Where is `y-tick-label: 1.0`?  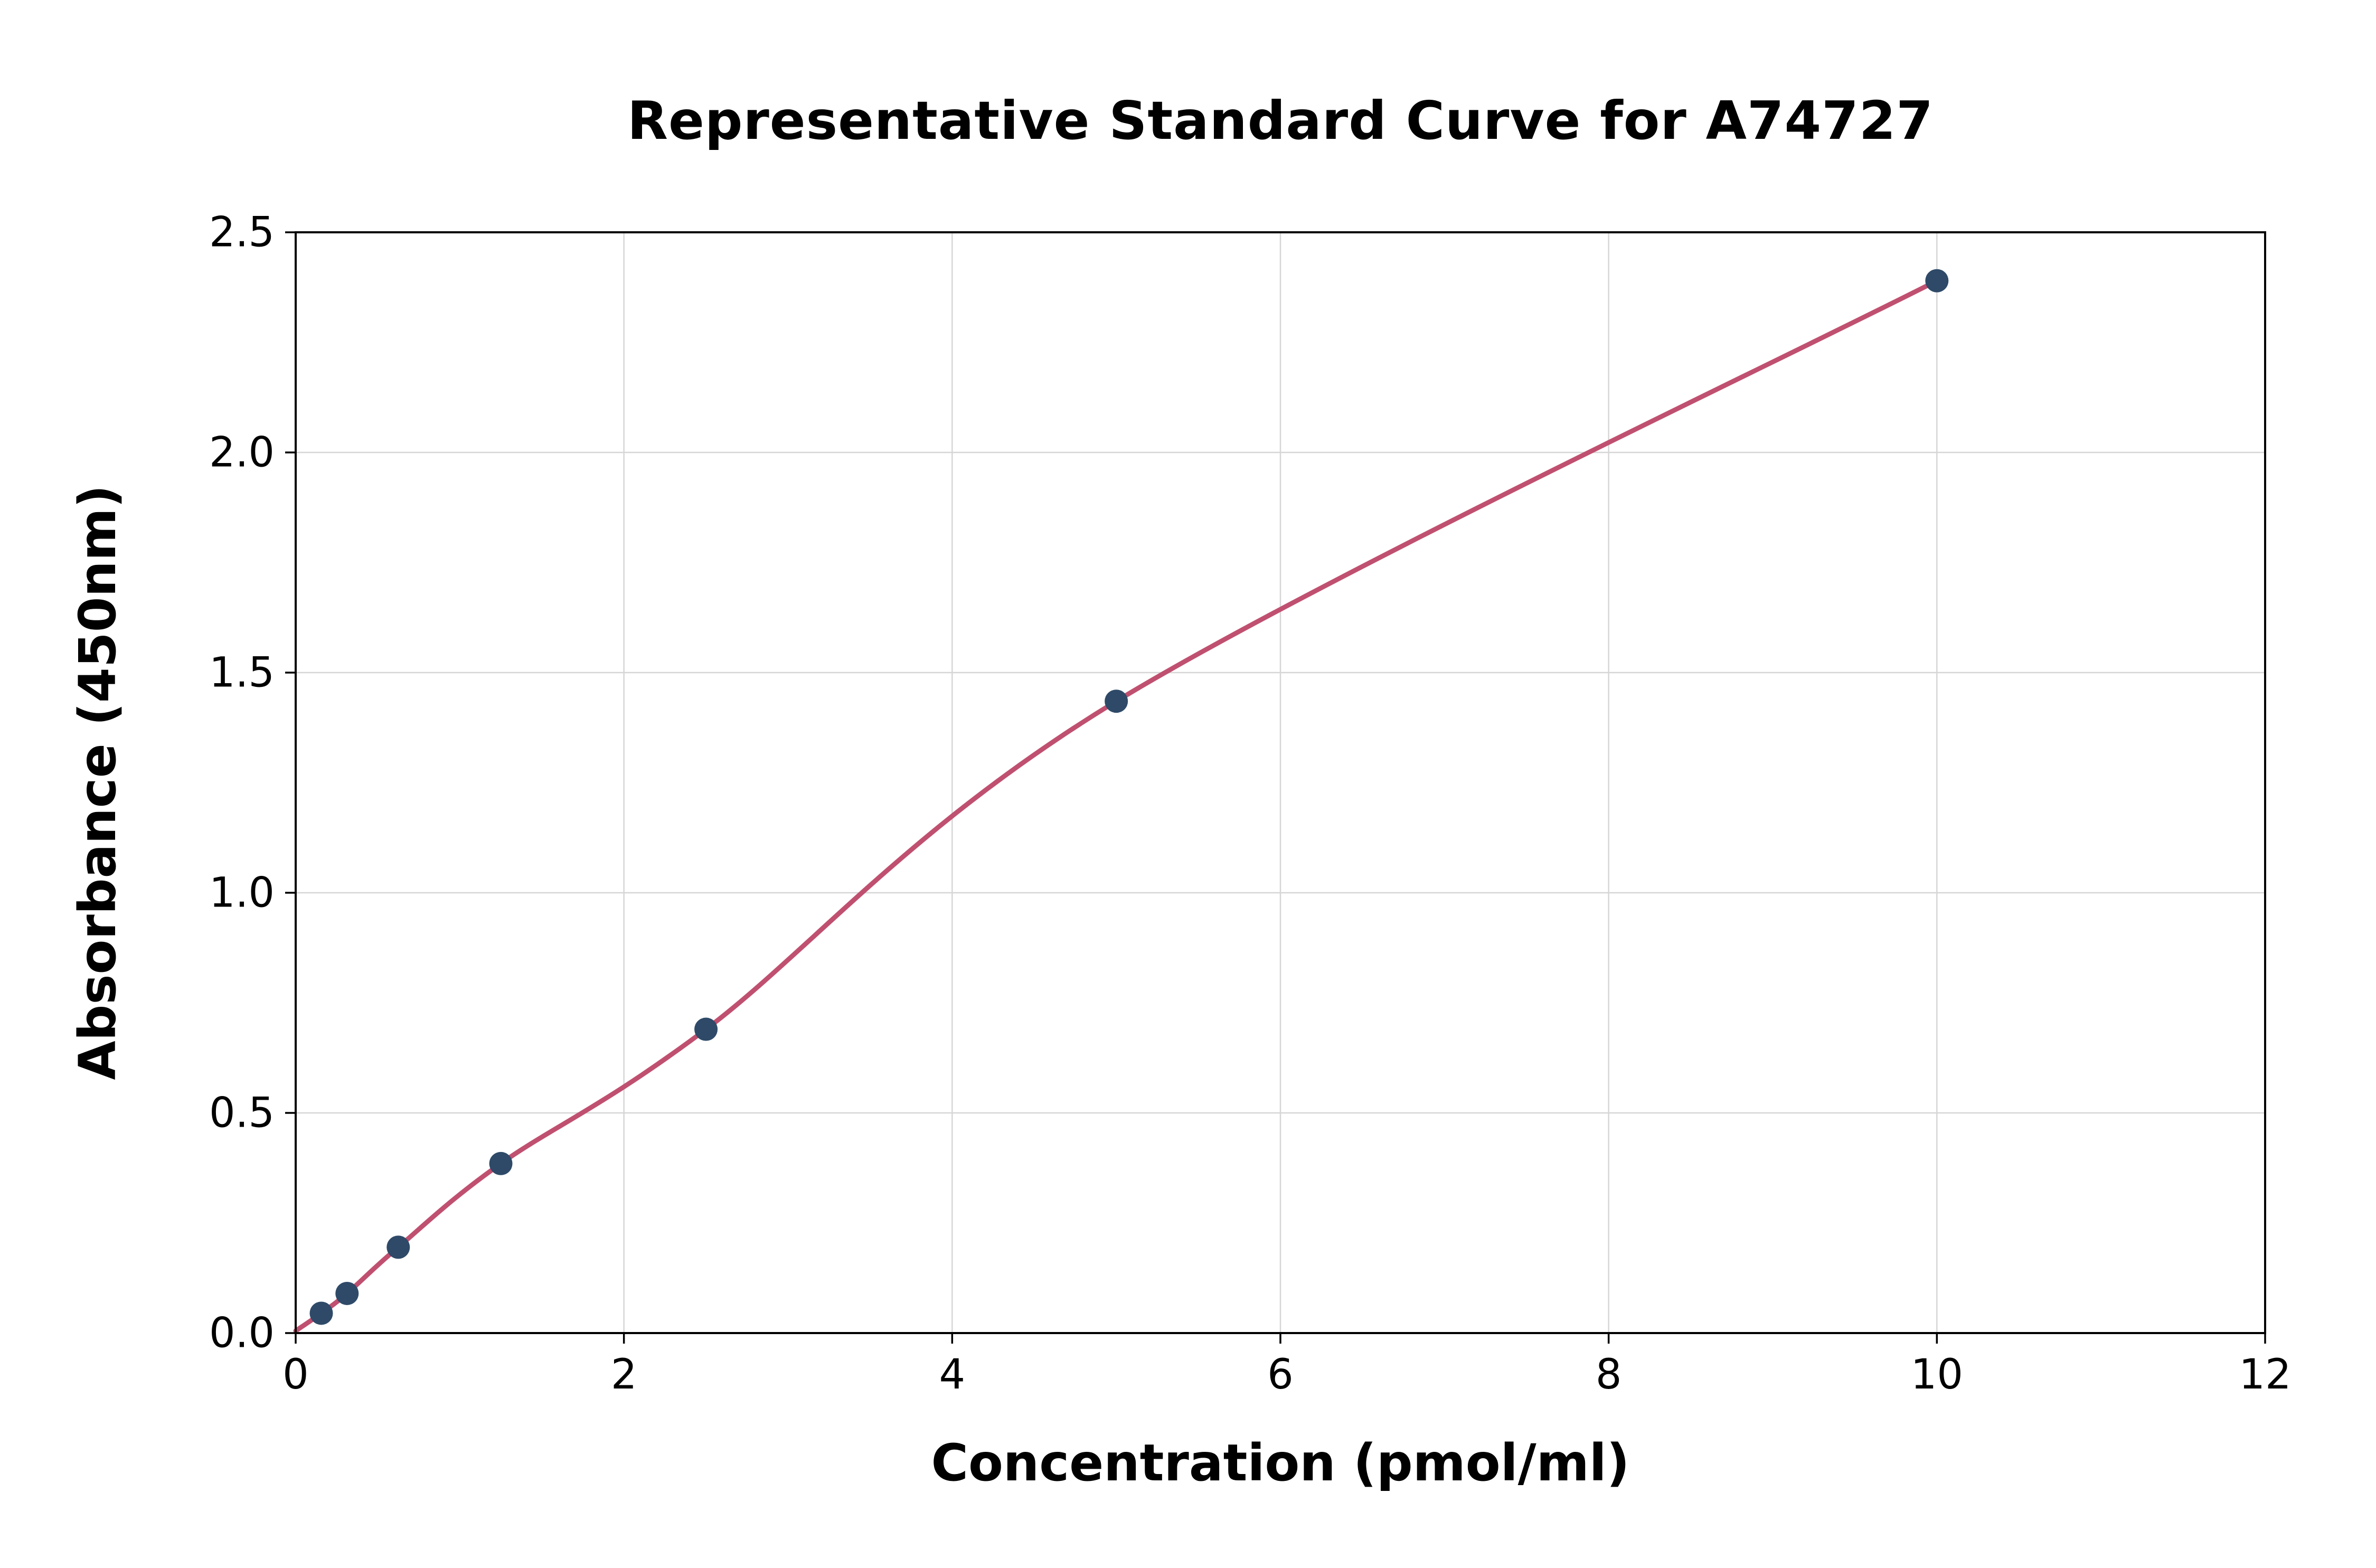 y-tick-label: 1.0 is located at coordinates (242, 893).